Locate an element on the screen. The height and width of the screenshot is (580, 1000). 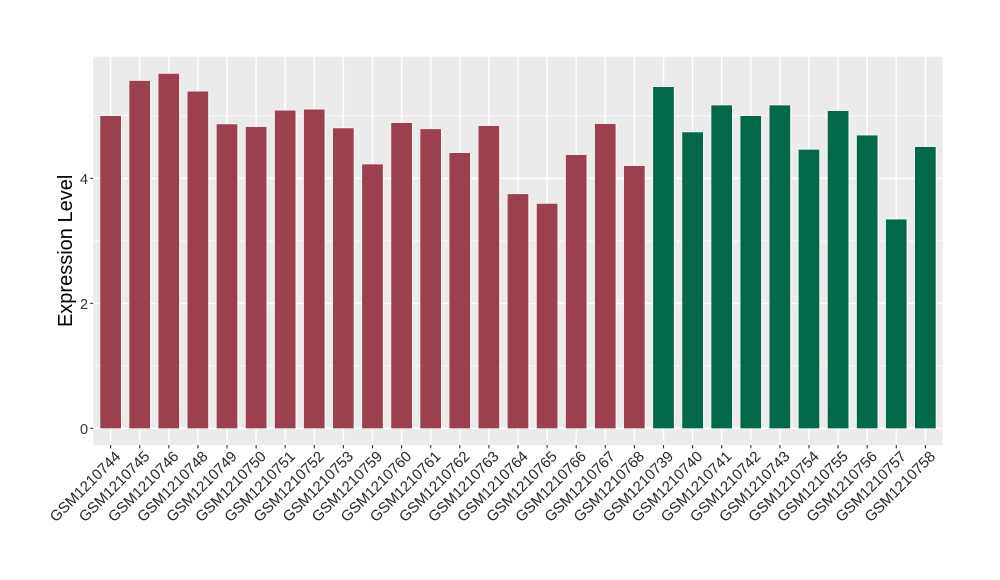
svg-text: 0 is located at coordinates (84, 430).